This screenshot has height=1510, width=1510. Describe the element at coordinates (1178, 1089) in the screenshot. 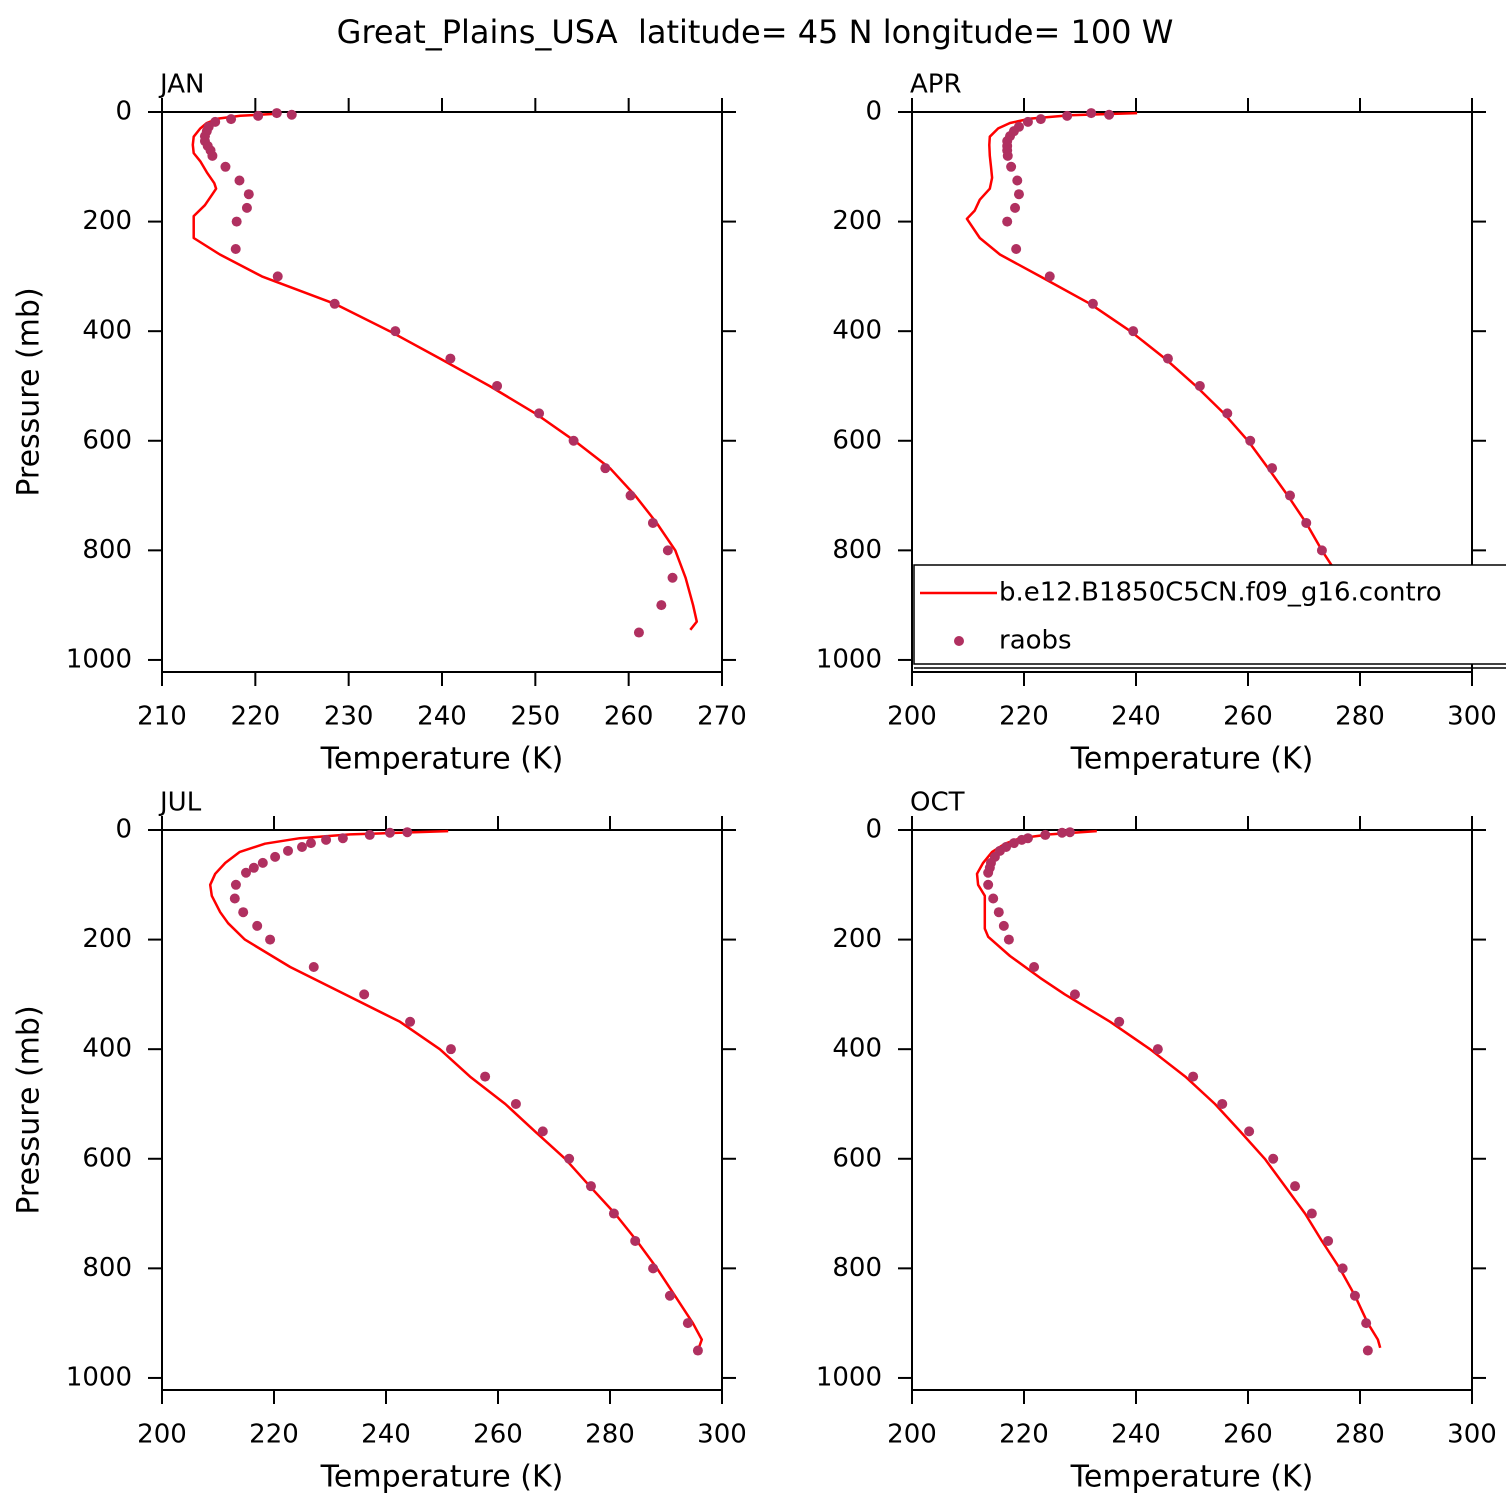

I see `model-line` at that location.